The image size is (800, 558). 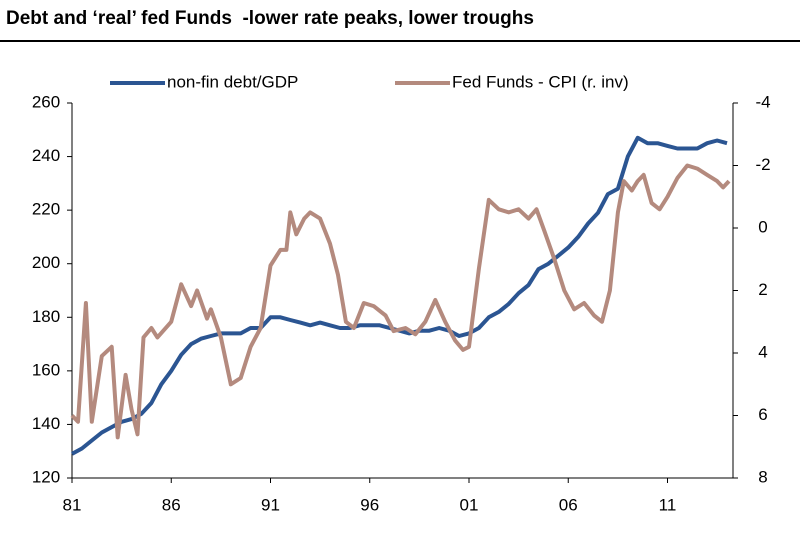 I want to click on y-tick-label: 240, so click(x=46, y=155).